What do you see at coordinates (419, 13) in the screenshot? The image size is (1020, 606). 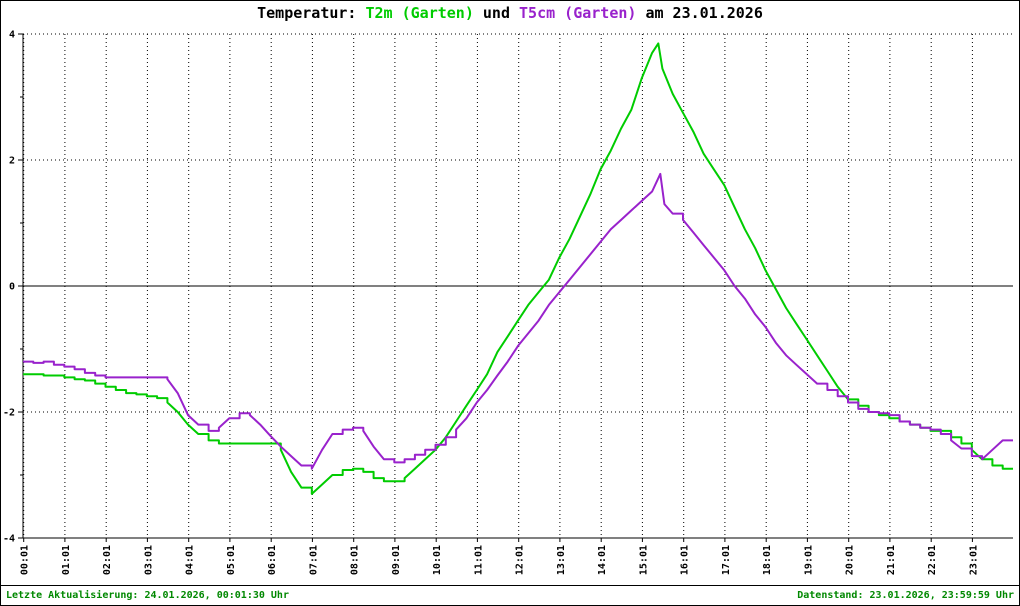 I see `title-series-t2m-label: T2m (Garten)` at bounding box center [419, 13].